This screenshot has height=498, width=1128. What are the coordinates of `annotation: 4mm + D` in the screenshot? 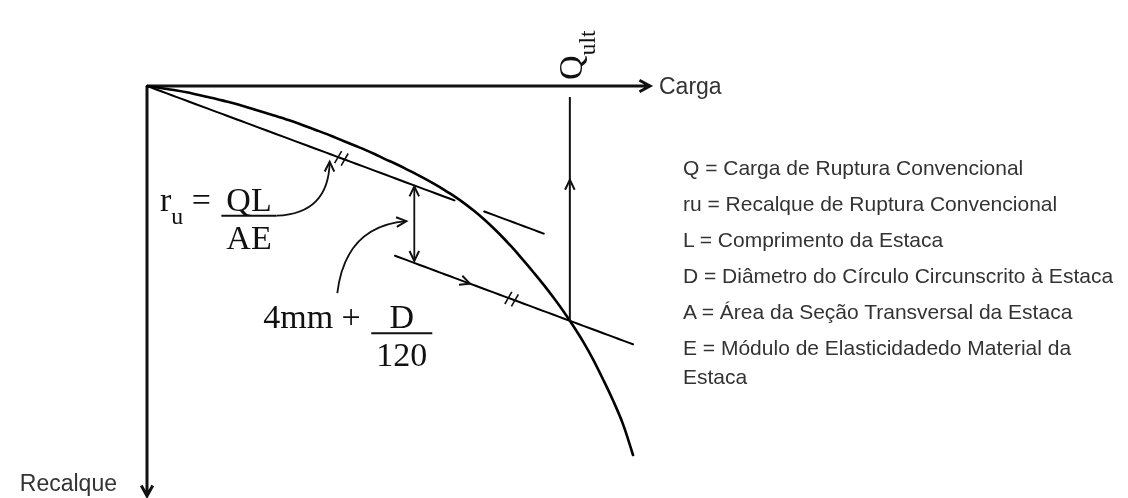 It's located at (339, 317).